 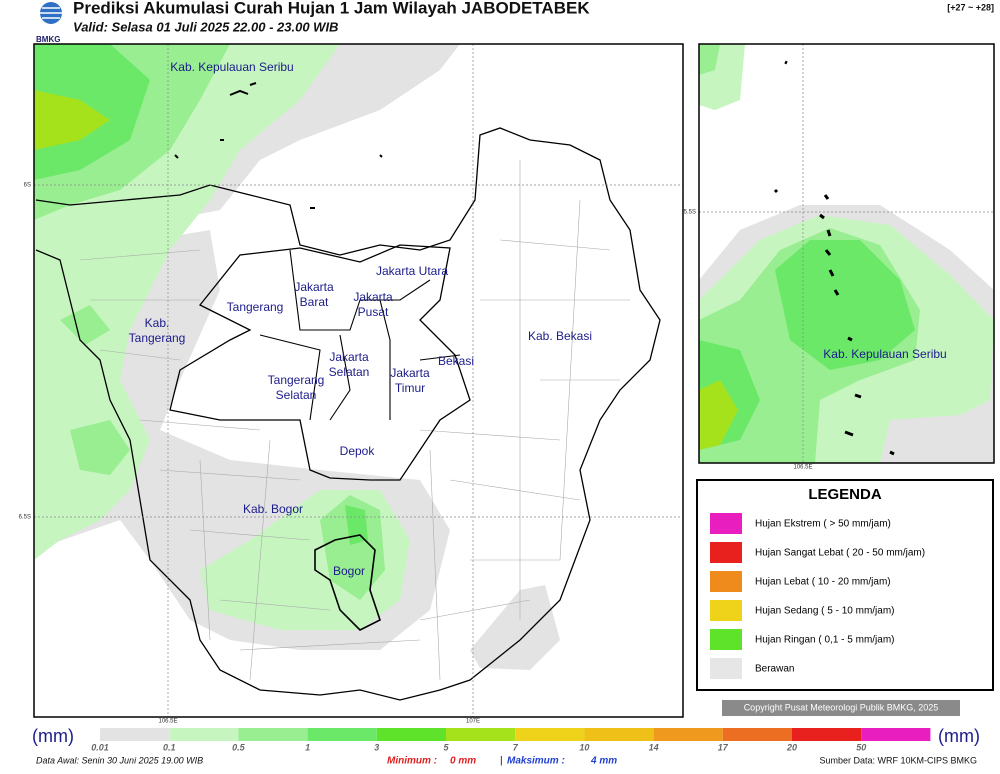 I want to click on colorbar-tick-label: 7, so click(x=516, y=747).